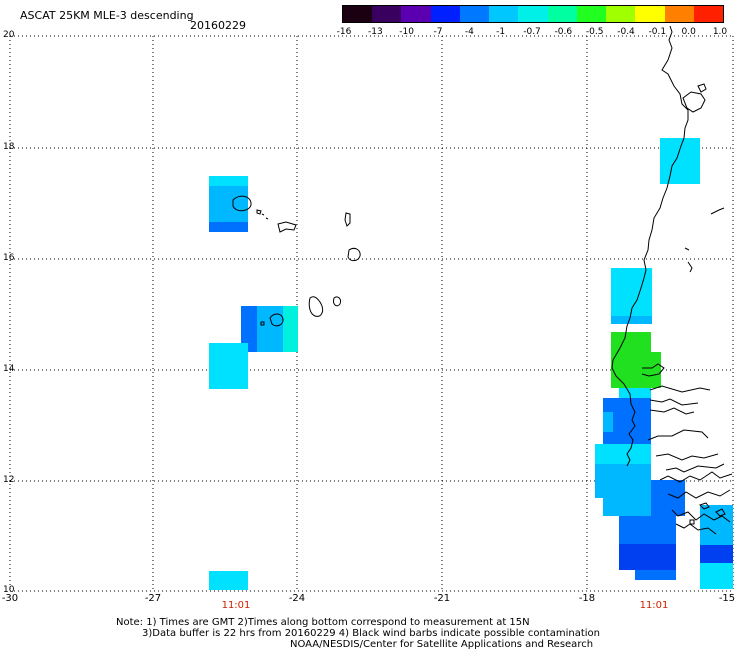 This screenshot has height=650, width=740. Describe the element at coordinates (469, 32) in the screenshot. I see `colorbar-label: -4` at that location.